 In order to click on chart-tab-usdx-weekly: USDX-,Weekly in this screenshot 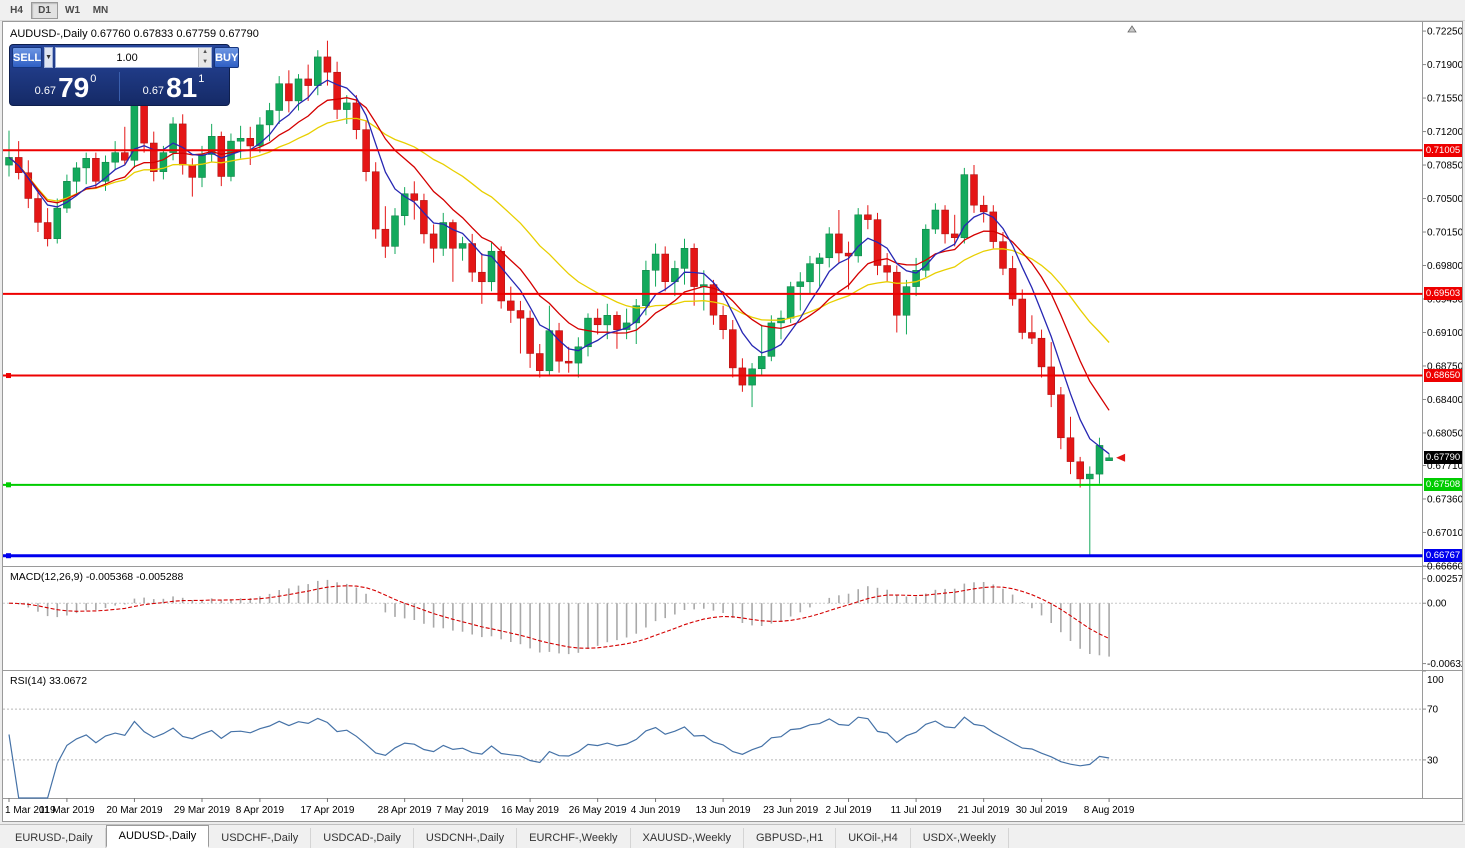, I will do `click(960, 838)`.